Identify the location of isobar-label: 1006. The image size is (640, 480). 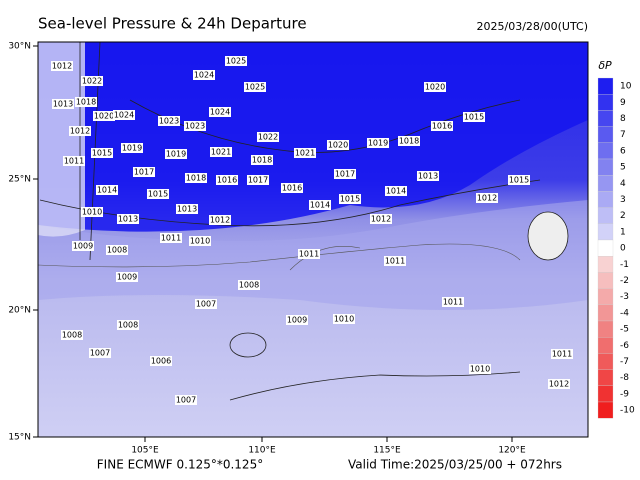
(161, 361).